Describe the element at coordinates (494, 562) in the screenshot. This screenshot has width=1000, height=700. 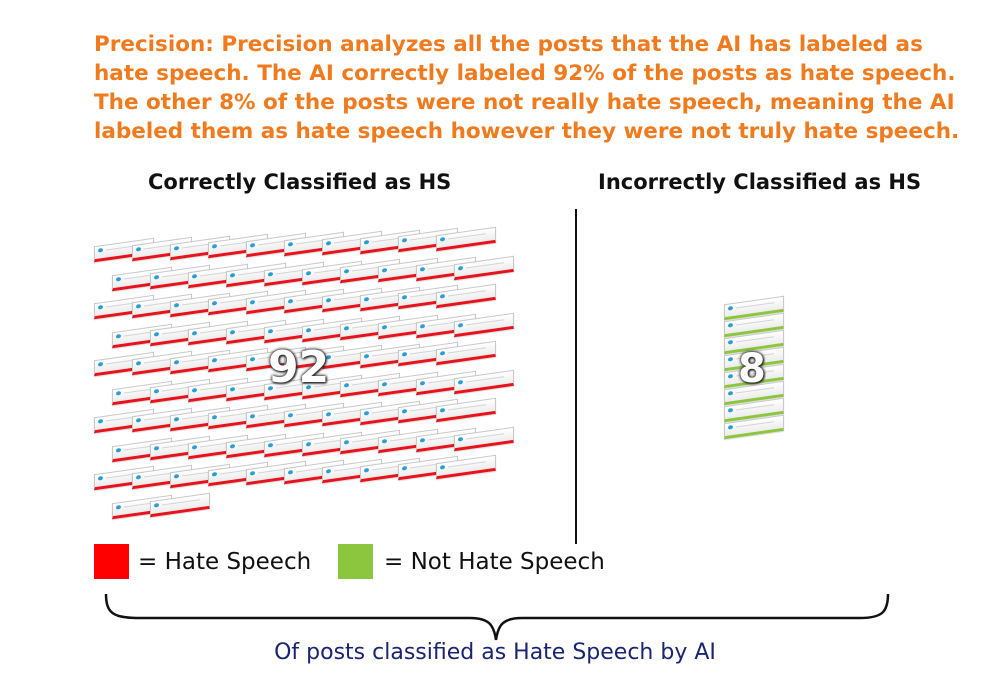
I see `not-hate-speech-legend-label: = Not Hate Speech` at that location.